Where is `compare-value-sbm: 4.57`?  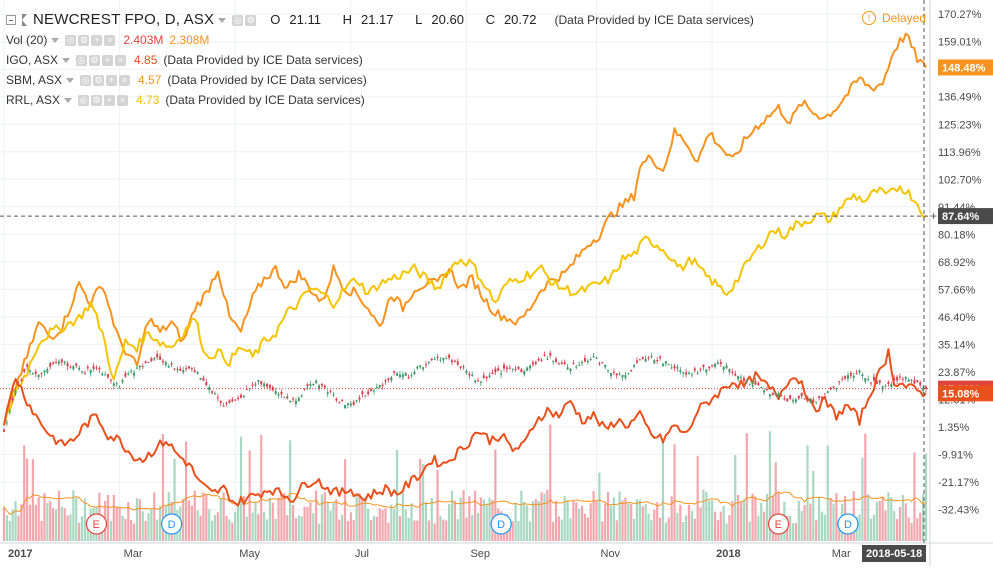
compare-value-sbm: 4.57 is located at coordinates (150, 80).